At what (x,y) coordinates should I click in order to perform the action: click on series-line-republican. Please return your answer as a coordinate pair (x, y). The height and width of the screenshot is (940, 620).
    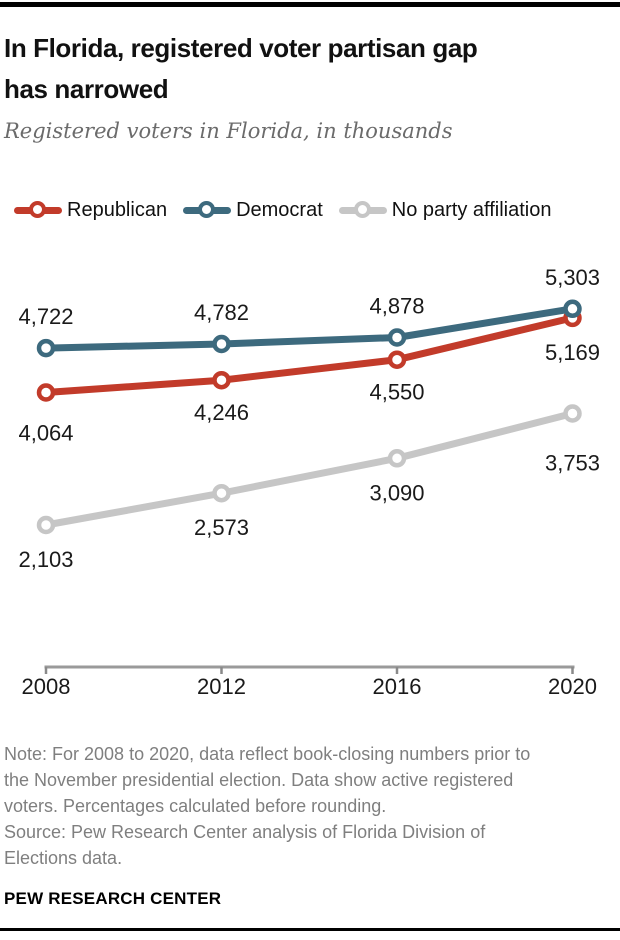
    Looking at the image, I should click on (309, 355).